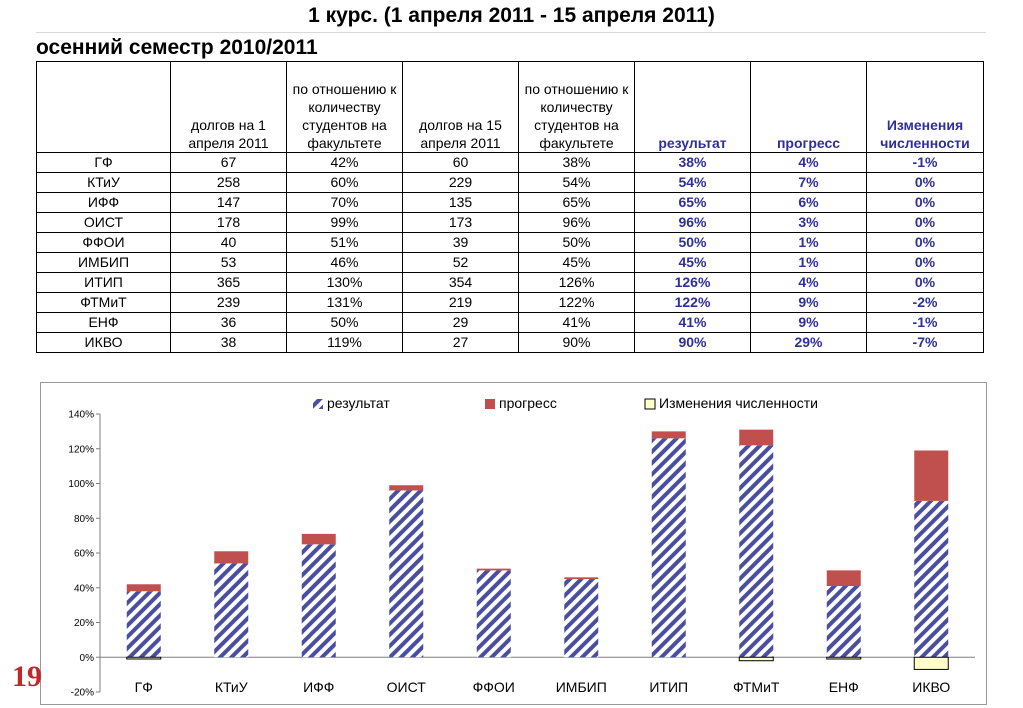 Image resolution: width=1023 pixels, height=708 pixels. Describe the element at coordinates (925, 162) in the screenshot. I see `table-cell: -1%` at that location.